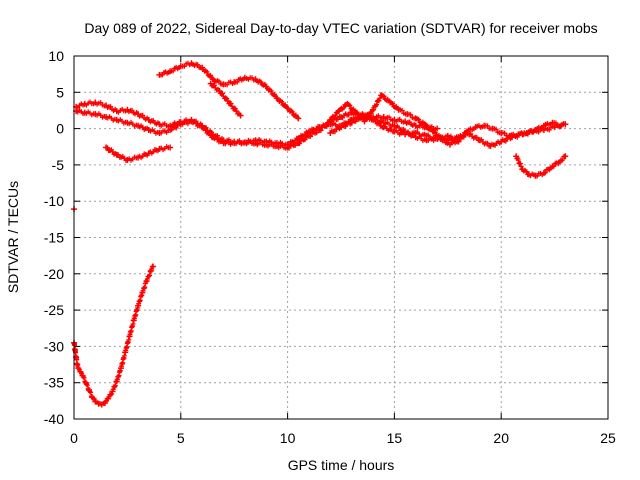 Image resolution: width=640 pixels, height=480 pixels. I want to click on x-tick-label: 15, so click(395, 438).